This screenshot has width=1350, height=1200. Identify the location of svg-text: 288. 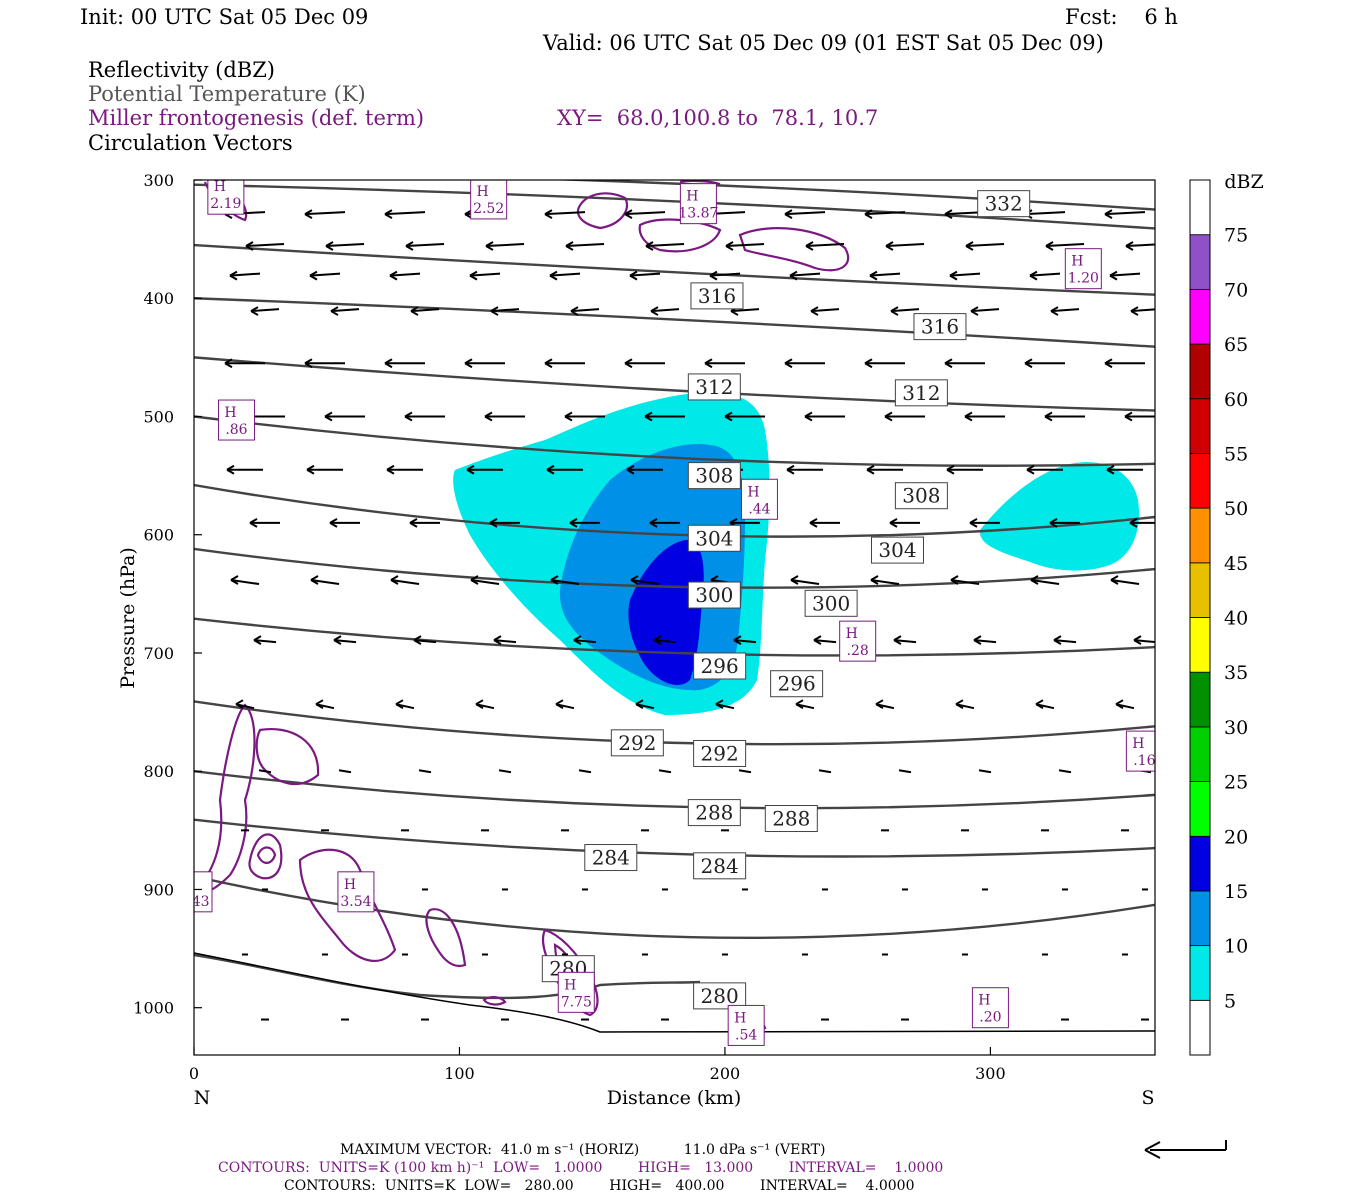
(791, 819).